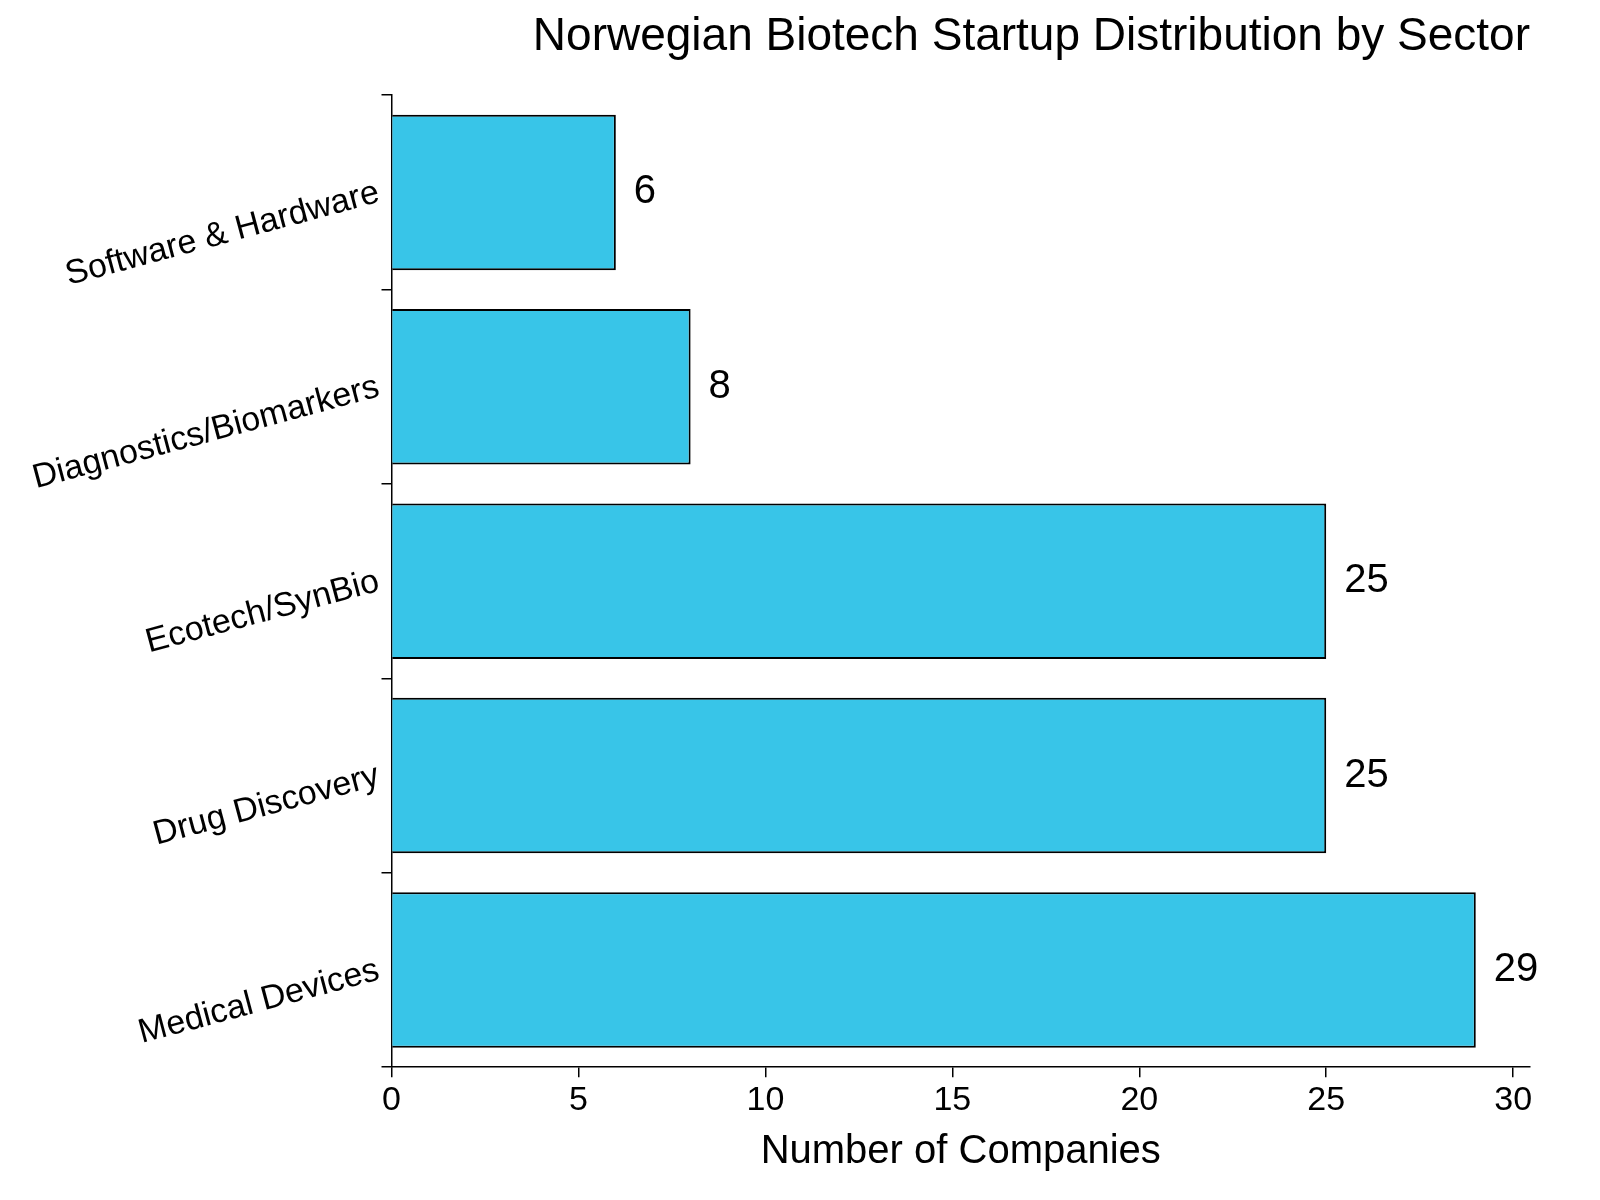  What do you see at coordinates (258, 999) in the screenshot?
I see `y-tick-label: Medical Devices` at bounding box center [258, 999].